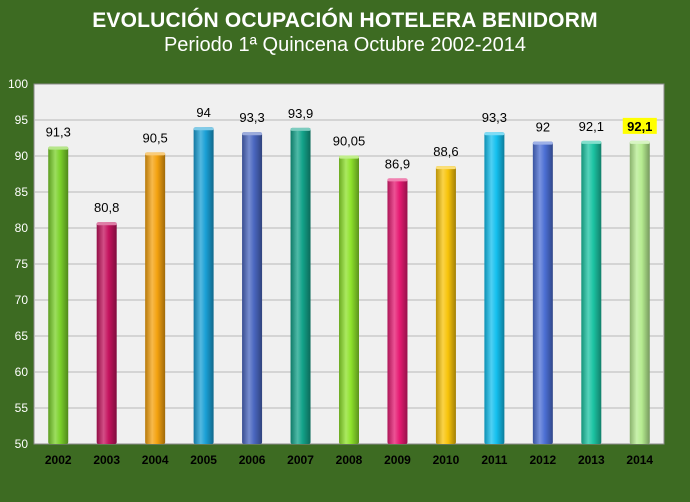  Describe the element at coordinates (591, 460) in the screenshot. I see `x-tick-label: 2013` at that location.